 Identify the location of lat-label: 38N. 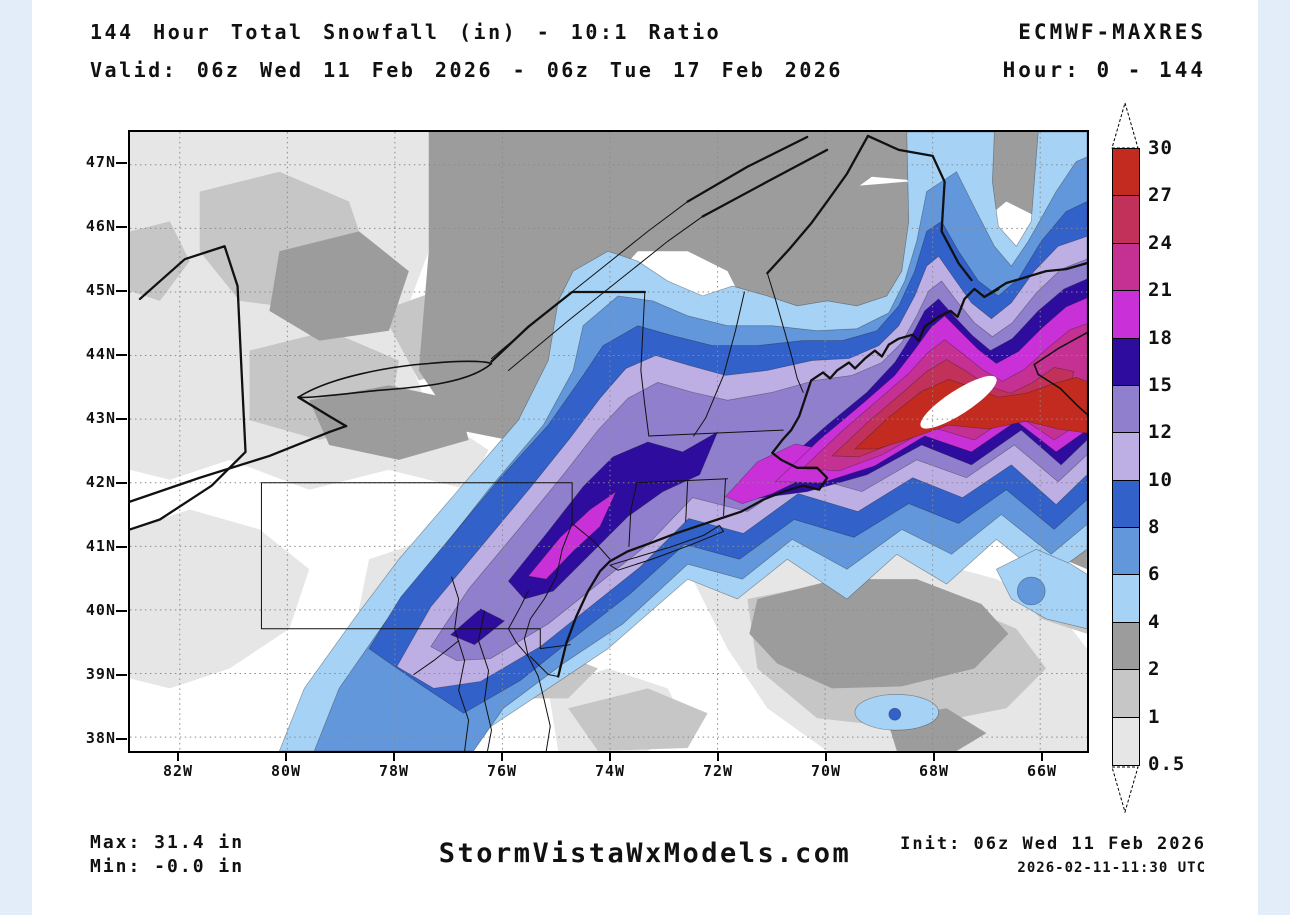
(100, 738).